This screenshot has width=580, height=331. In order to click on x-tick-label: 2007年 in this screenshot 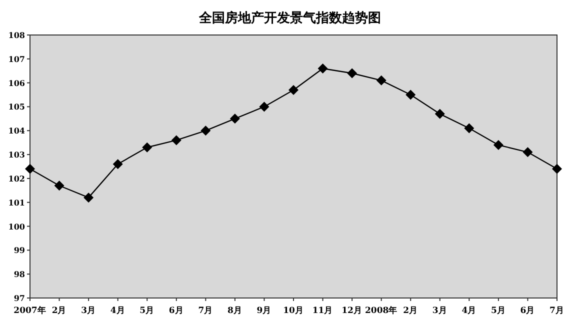, I will do `click(30, 310)`.